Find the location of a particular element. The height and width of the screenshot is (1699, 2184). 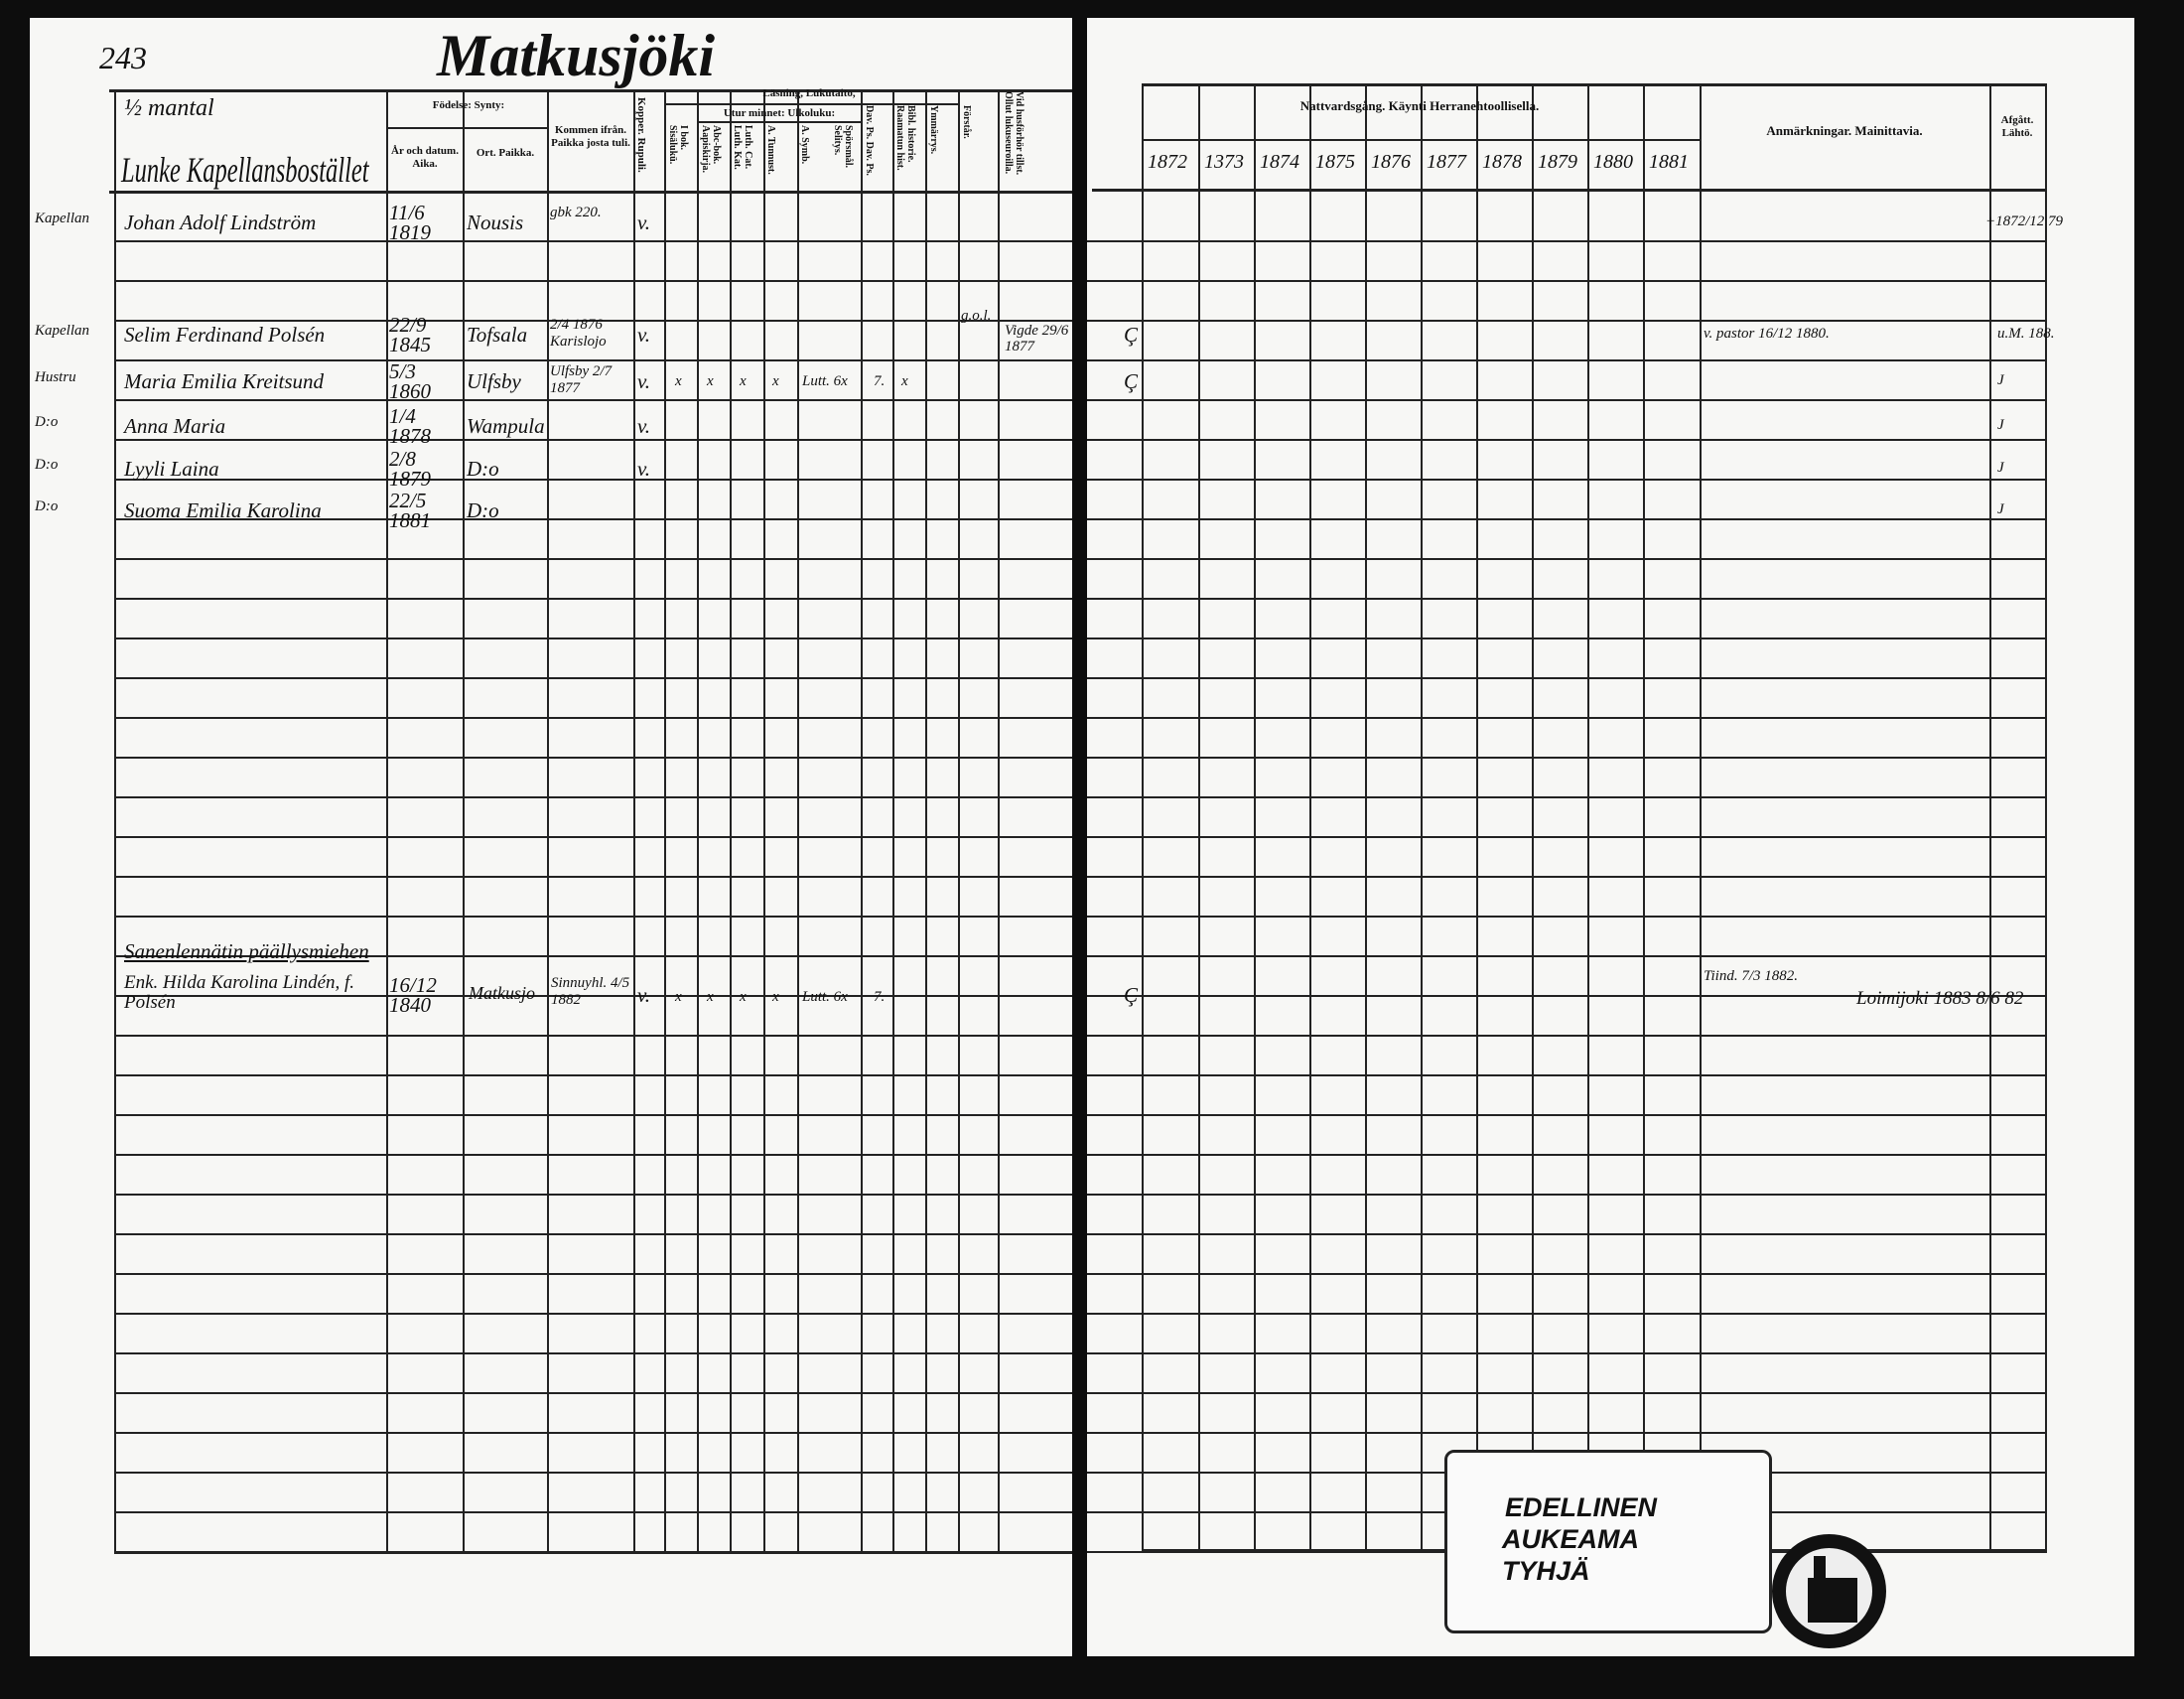

birth-header: Födelse: Synty: is located at coordinates (468, 105).